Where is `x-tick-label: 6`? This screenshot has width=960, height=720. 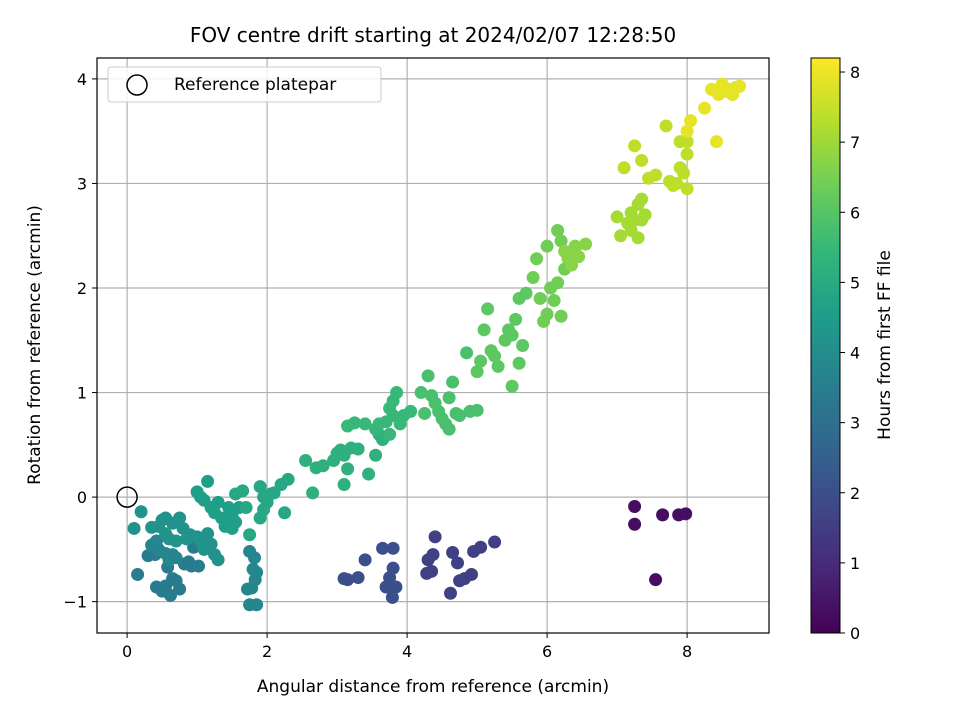 x-tick-label: 6 is located at coordinates (547, 651).